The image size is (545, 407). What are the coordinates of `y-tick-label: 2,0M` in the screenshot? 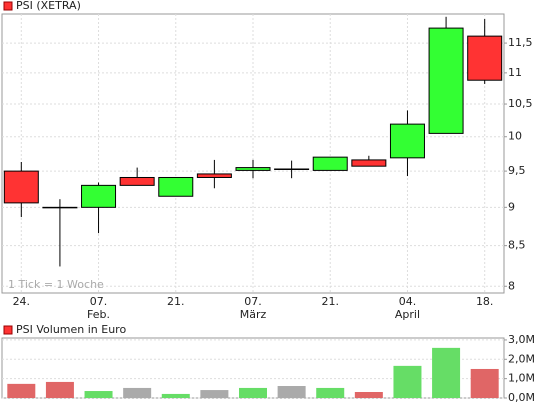 It's located at (521, 358).